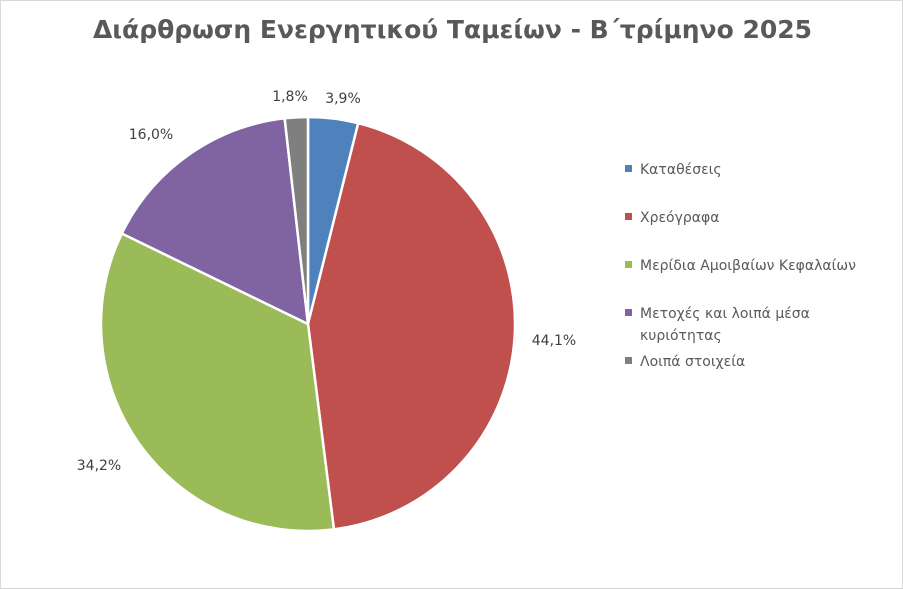 Image resolution: width=903 pixels, height=590 pixels. Describe the element at coordinates (681, 170) in the screenshot. I see `legend-label: Καταθέσεις` at that location.